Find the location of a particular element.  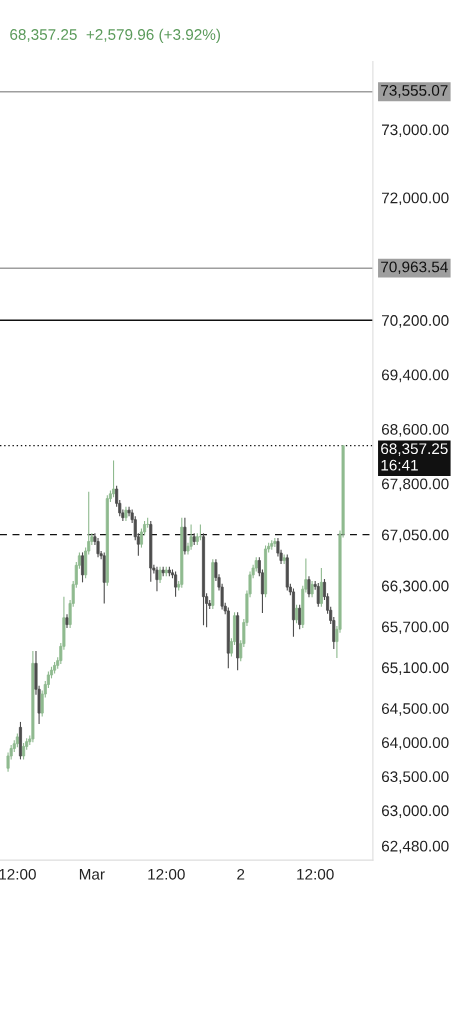

y-tick-label: 64,000.00 is located at coordinates (415, 743).